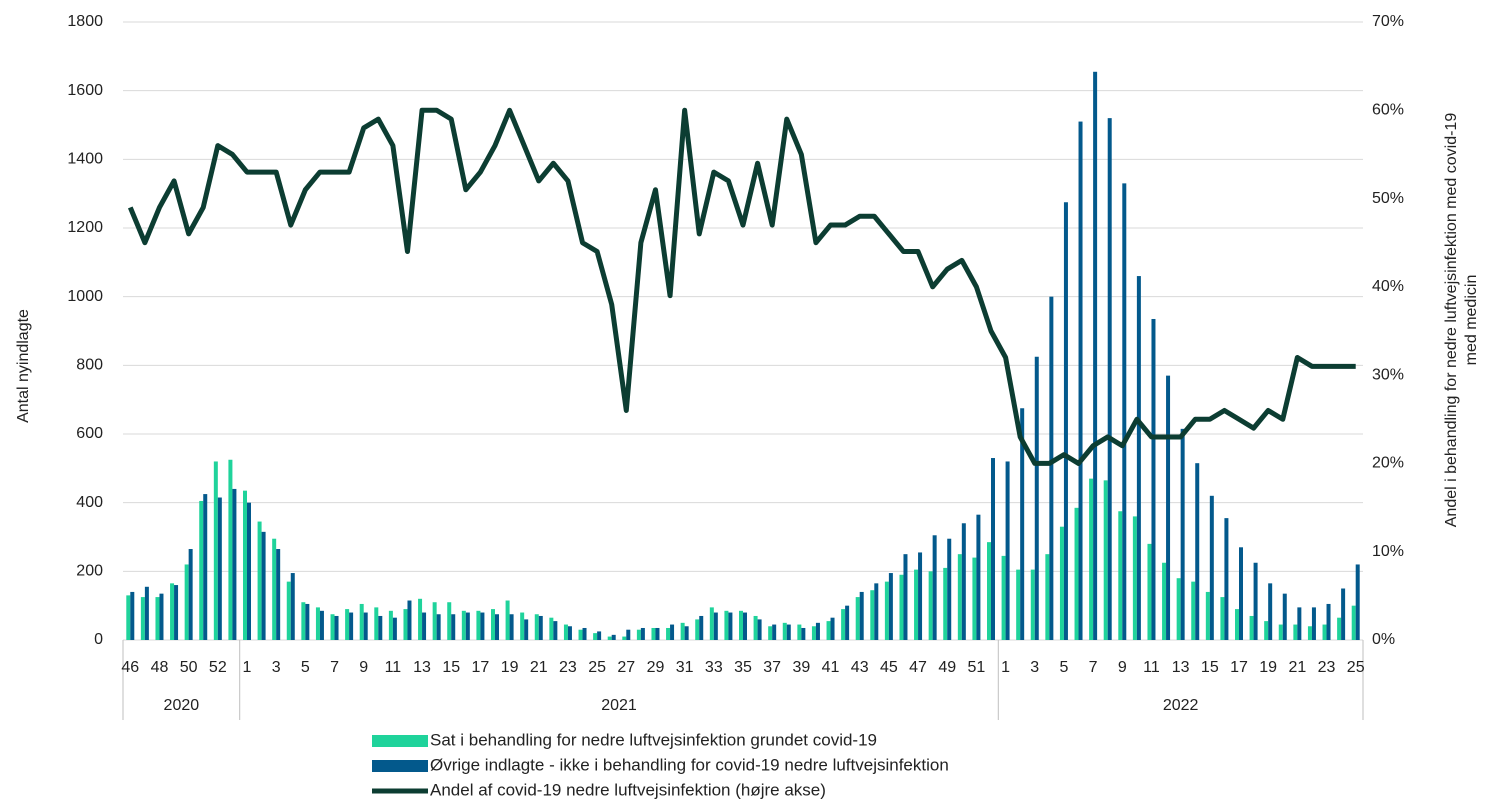 The height and width of the screenshot is (808, 1491). I want to click on y-tick-label: 1200, so click(85, 227).